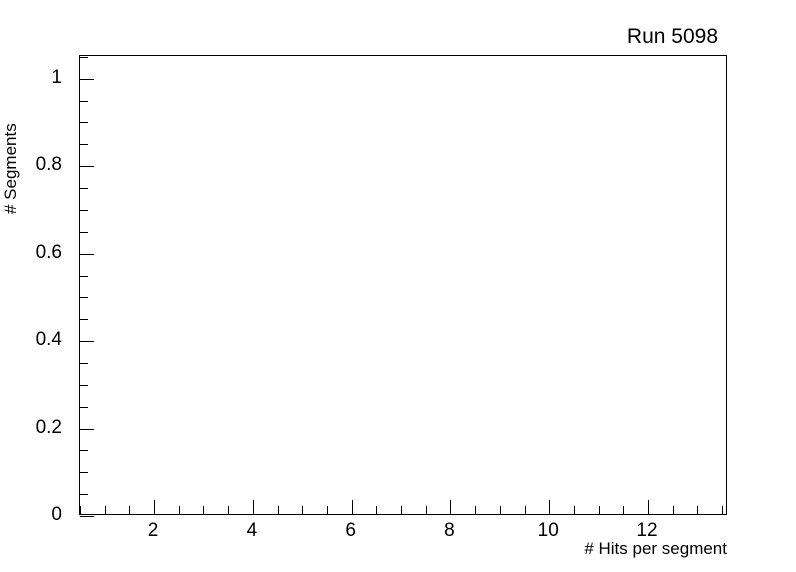 Image resolution: width=796 pixels, height=572 pixels. Describe the element at coordinates (48, 427) in the screenshot. I see `y-tick-label: 0.2` at that location.